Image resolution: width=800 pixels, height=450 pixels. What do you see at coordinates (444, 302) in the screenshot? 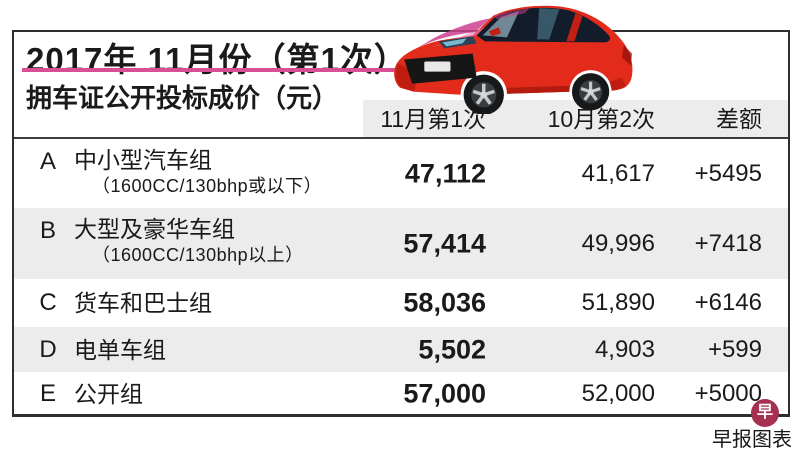
I see `value-nov: 58,036` at bounding box center [444, 302].